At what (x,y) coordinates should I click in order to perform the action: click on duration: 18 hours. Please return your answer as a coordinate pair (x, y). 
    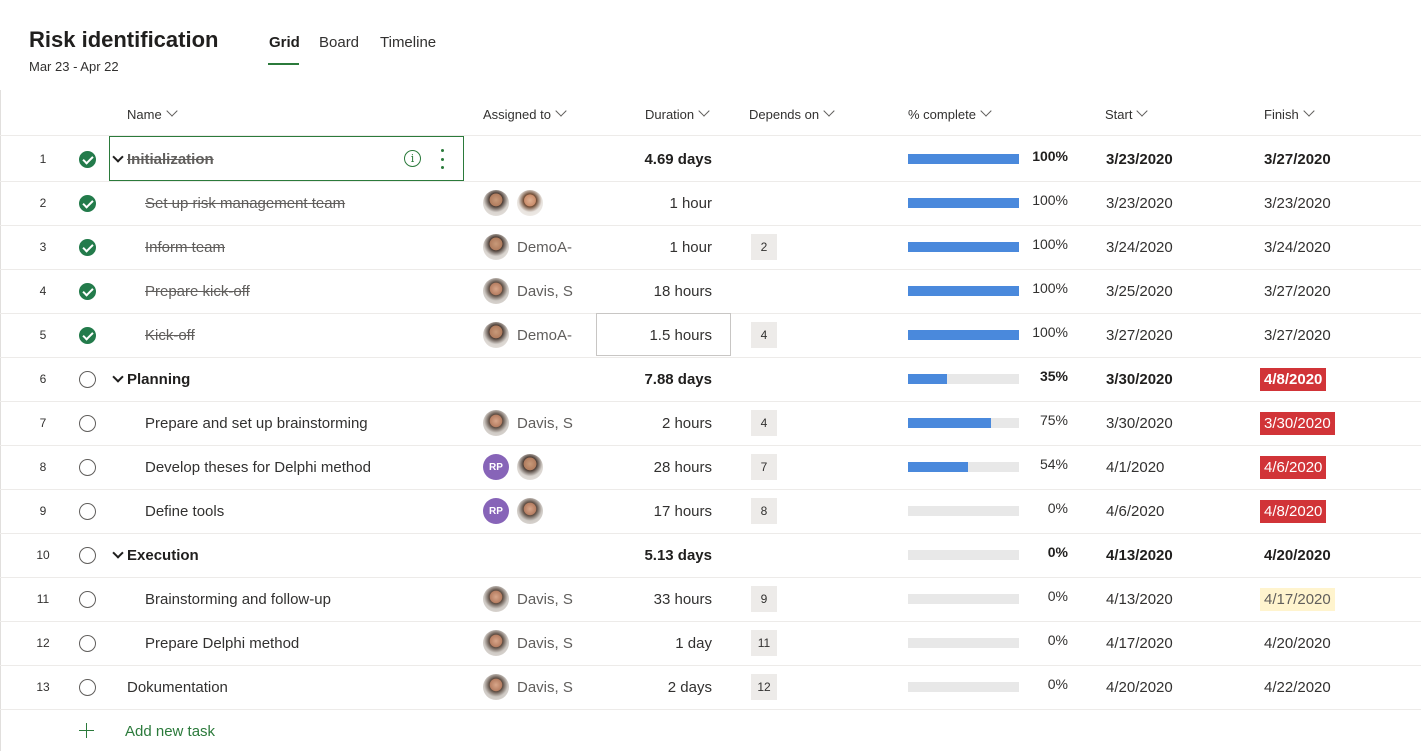
    Looking at the image, I should click on (682, 291).